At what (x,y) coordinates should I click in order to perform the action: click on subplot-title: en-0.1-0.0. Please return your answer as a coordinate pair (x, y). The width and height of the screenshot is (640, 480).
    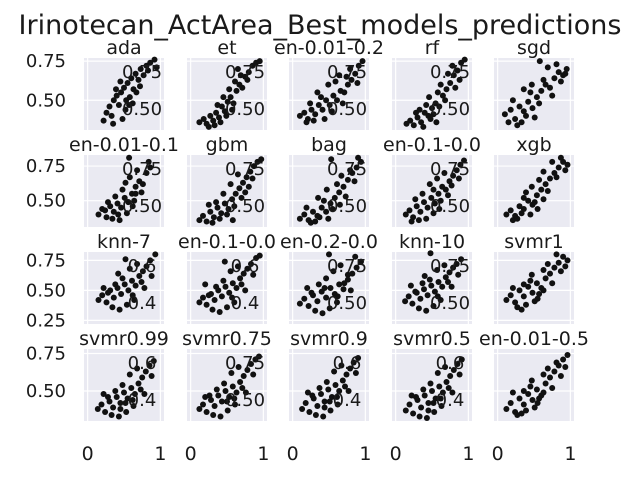
    Looking at the image, I should click on (432, 145).